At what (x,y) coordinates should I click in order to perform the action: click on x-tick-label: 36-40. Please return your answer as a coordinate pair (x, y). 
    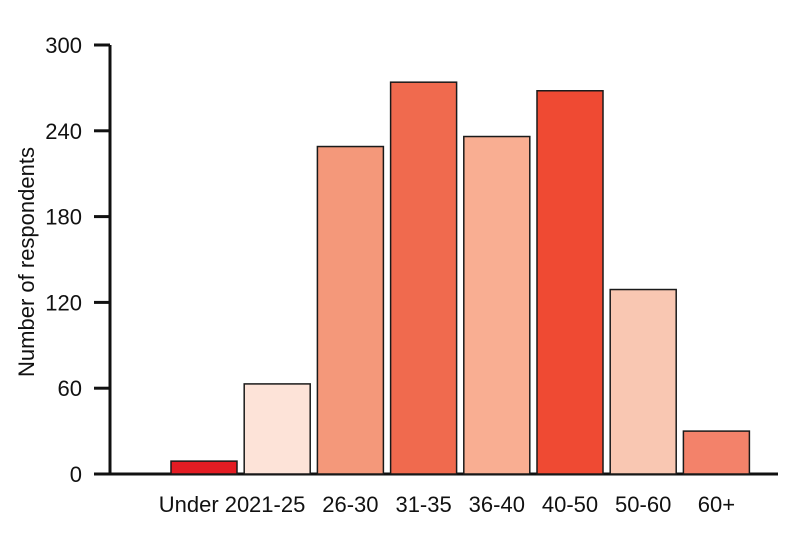
    Looking at the image, I should click on (497, 504).